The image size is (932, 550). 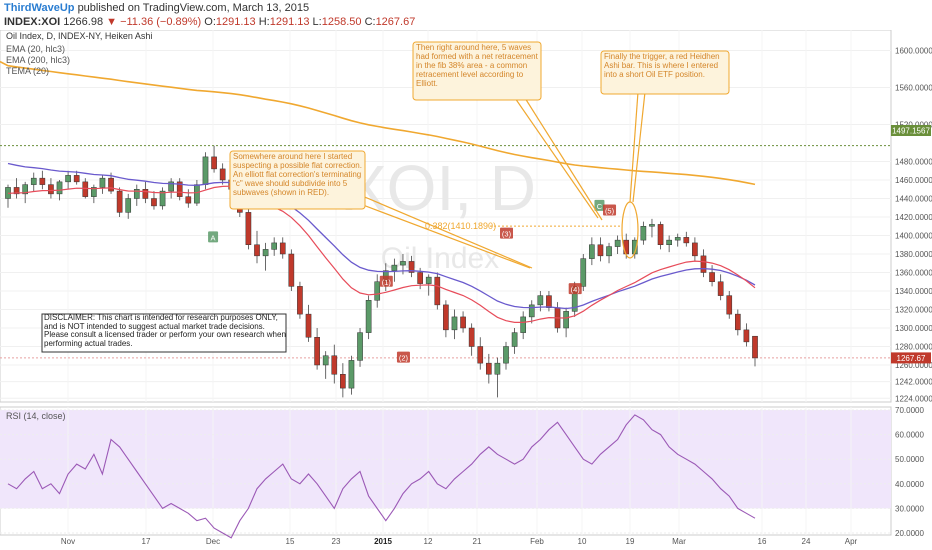 I want to click on wave-label: (5), so click(x=610, y=211).